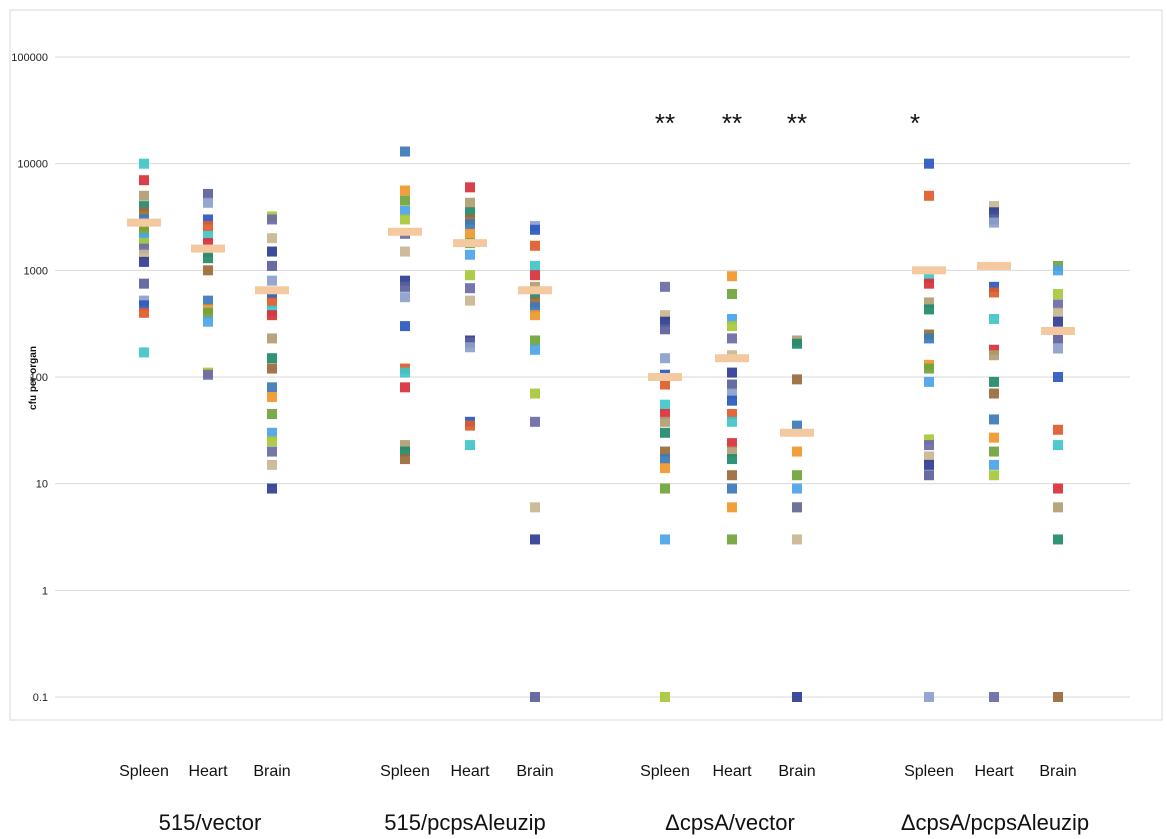 The width and height of the screenshot is (1167, 839). What do you see at coordinates (730, 822) in the screenshot?
I see `group-label: ΔcpsA/vector` at bounding box center [730, 822].